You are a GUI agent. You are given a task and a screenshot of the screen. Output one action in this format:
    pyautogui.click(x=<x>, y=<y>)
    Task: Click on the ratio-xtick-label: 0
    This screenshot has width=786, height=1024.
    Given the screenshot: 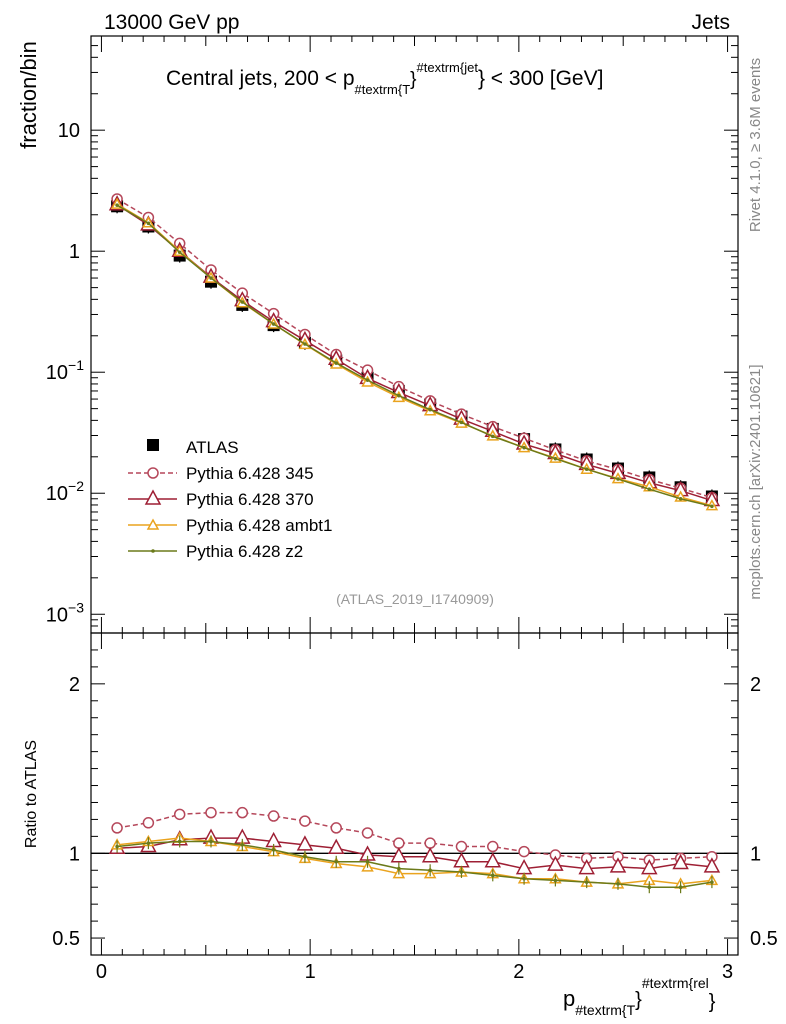 What is the action you would take?
    pyautogui.click(x=101, y=972)
    